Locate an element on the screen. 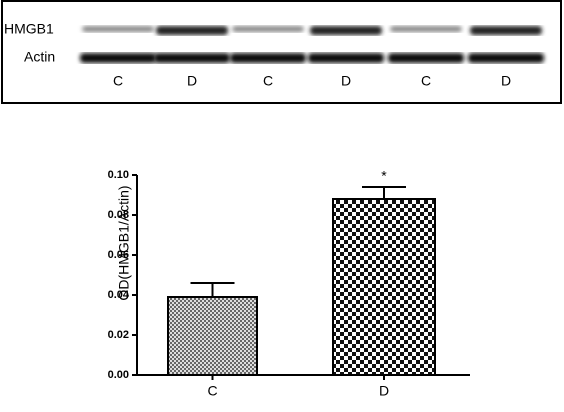 The height and width of the screenshot is (412, 564). significance-mark: * is located at coordinates (384, 176).